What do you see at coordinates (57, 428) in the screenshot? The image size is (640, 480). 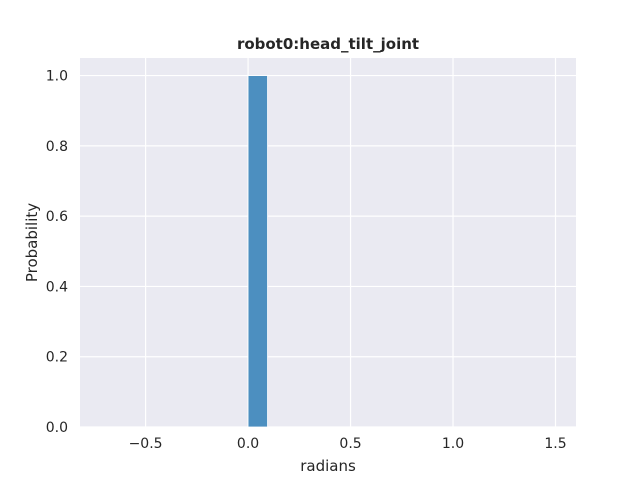 I see `y-tick-label: 0.0` at bounding box center [57, 428].